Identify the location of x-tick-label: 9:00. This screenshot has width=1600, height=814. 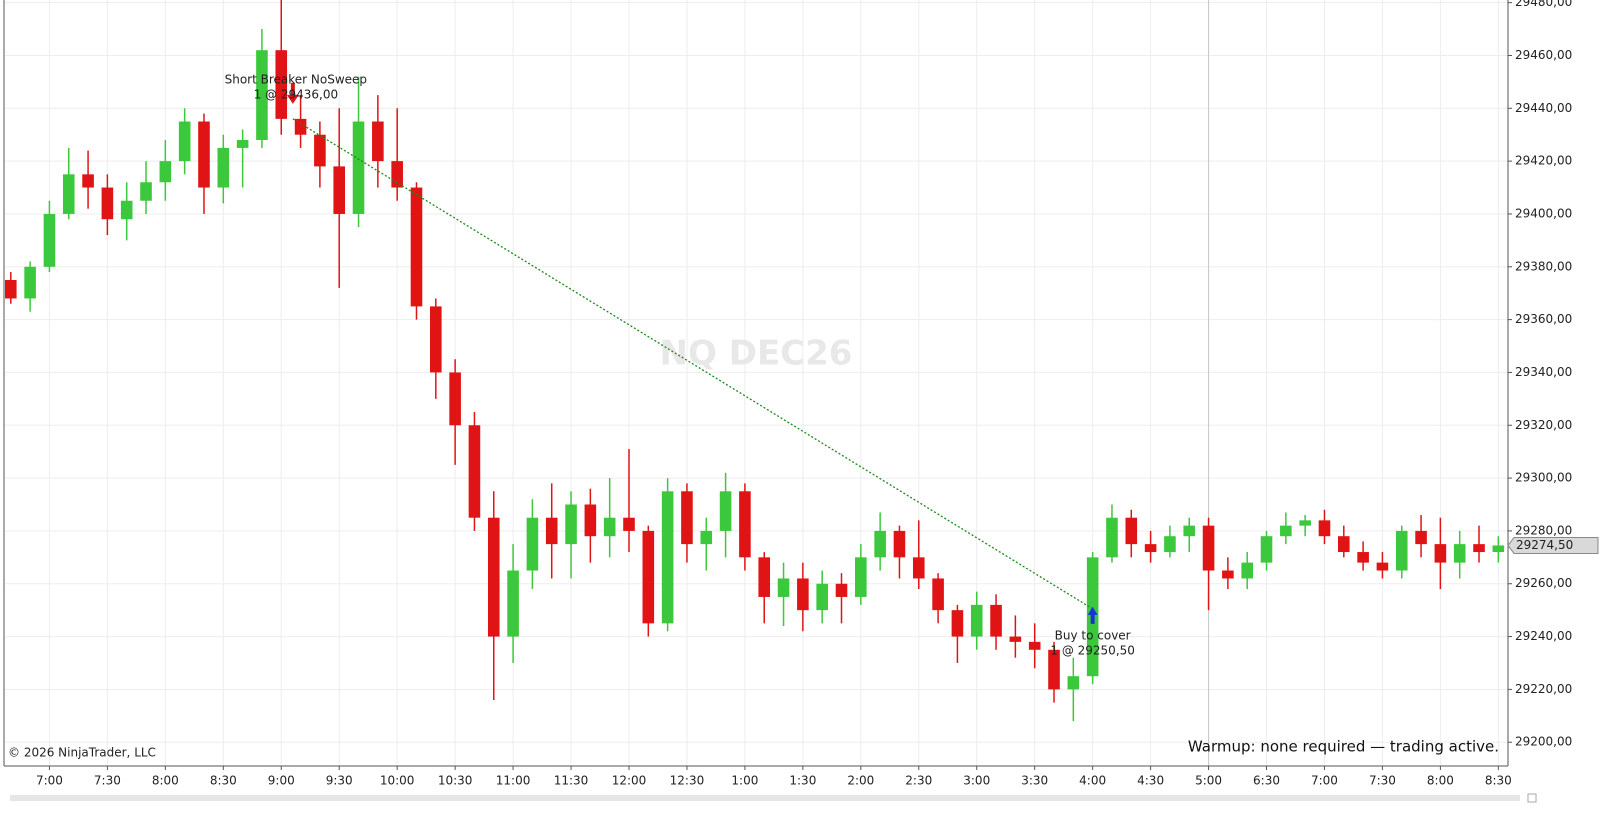
(281, 781).